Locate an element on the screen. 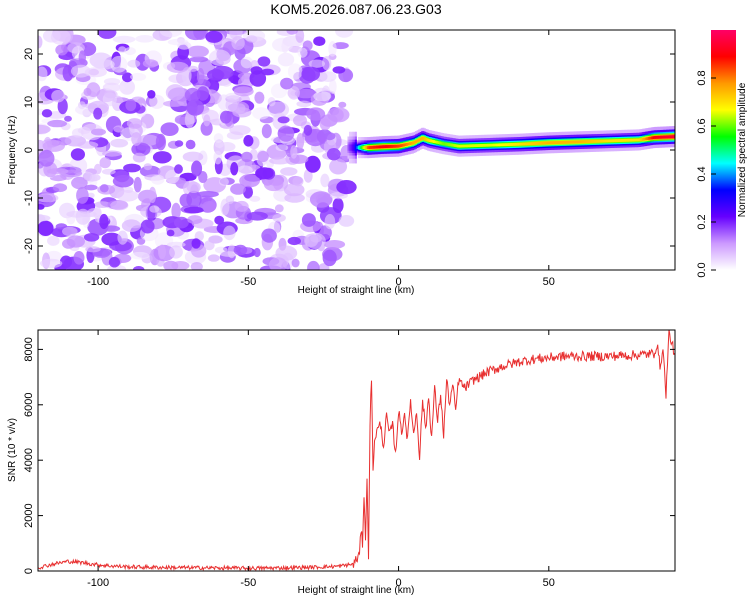 The image size is (750, 600). colorbar-tick-label: 0.2 is located at coordinates (702, 221).